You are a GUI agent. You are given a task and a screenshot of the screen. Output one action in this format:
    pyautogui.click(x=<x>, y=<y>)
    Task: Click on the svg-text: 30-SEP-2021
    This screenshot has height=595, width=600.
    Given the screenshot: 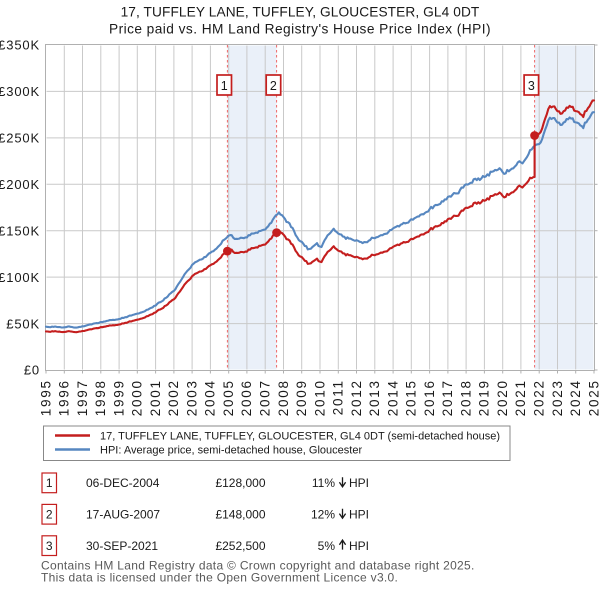 What is the action you would take?
    pyautogui.click(x=122, y=546)
    